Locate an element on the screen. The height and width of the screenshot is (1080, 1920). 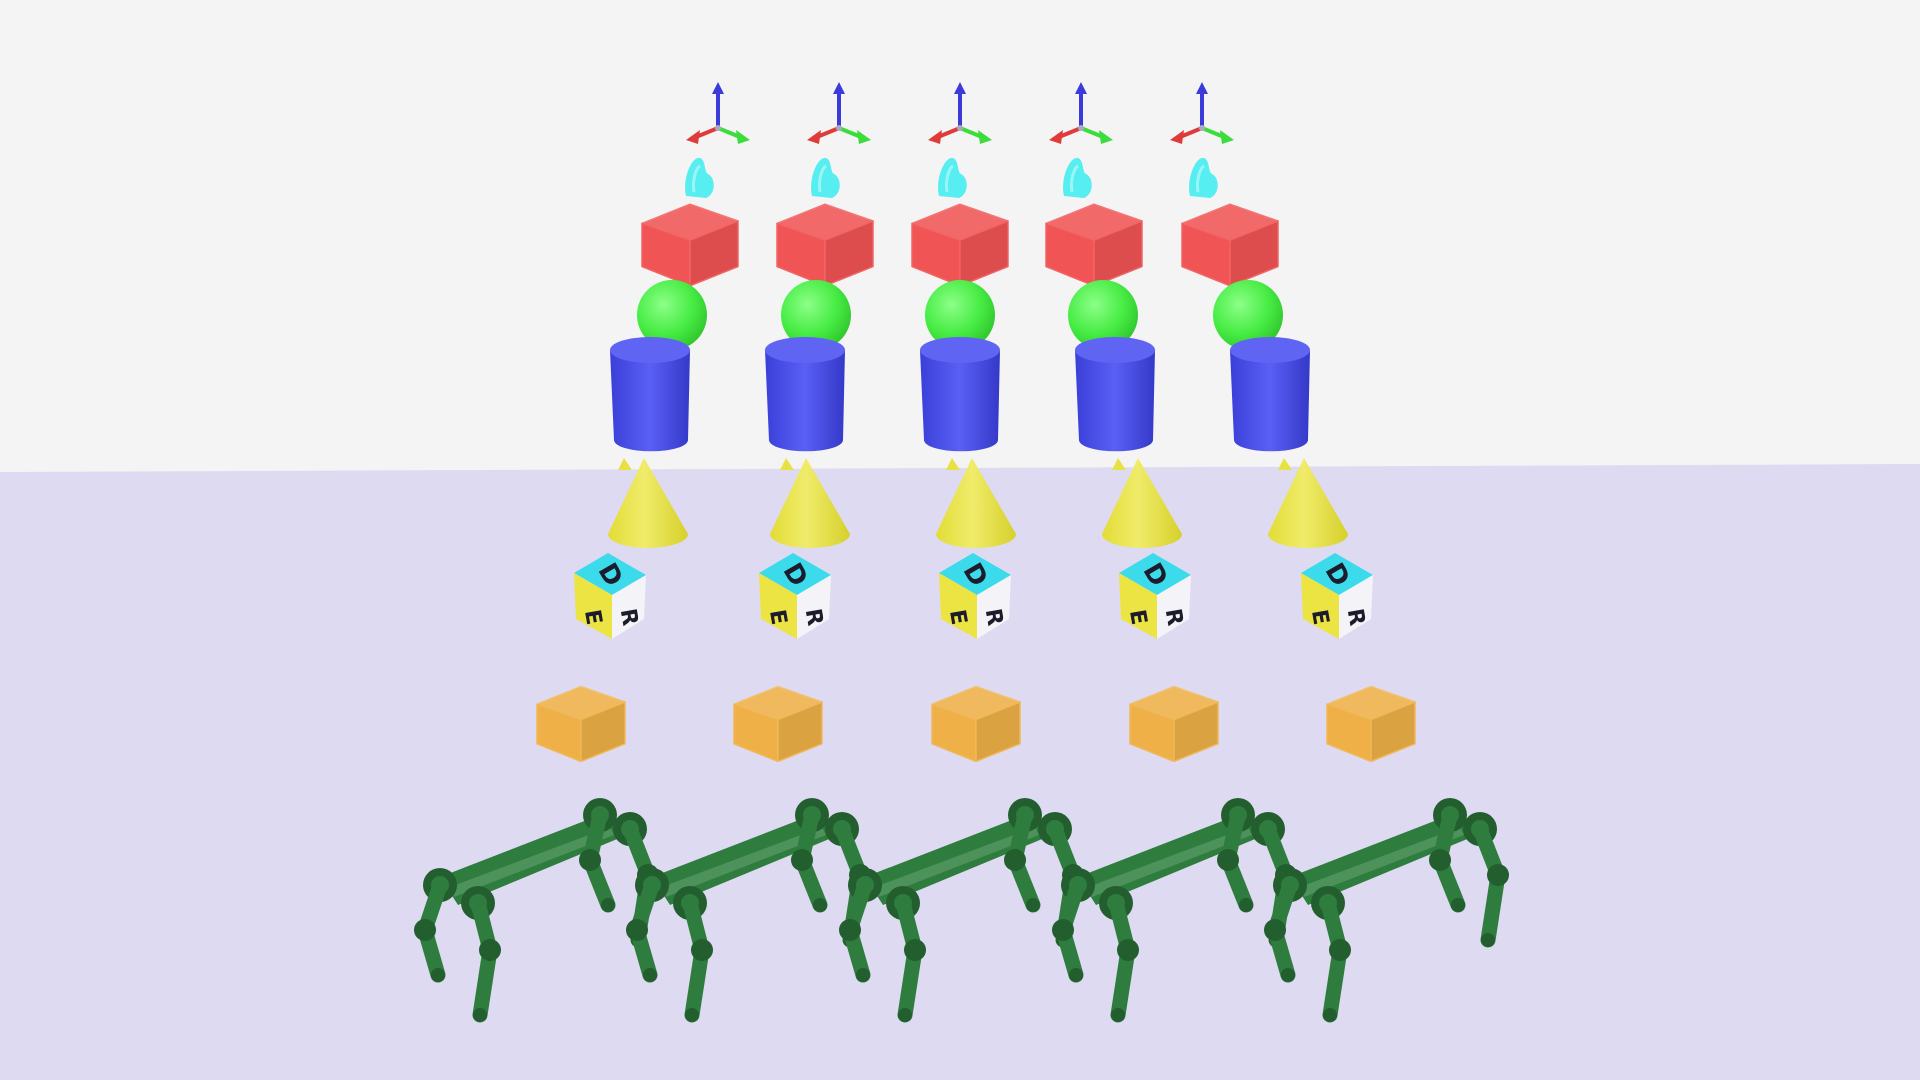
letter-cube-5: DE R is located at coordinates (1337, 596).